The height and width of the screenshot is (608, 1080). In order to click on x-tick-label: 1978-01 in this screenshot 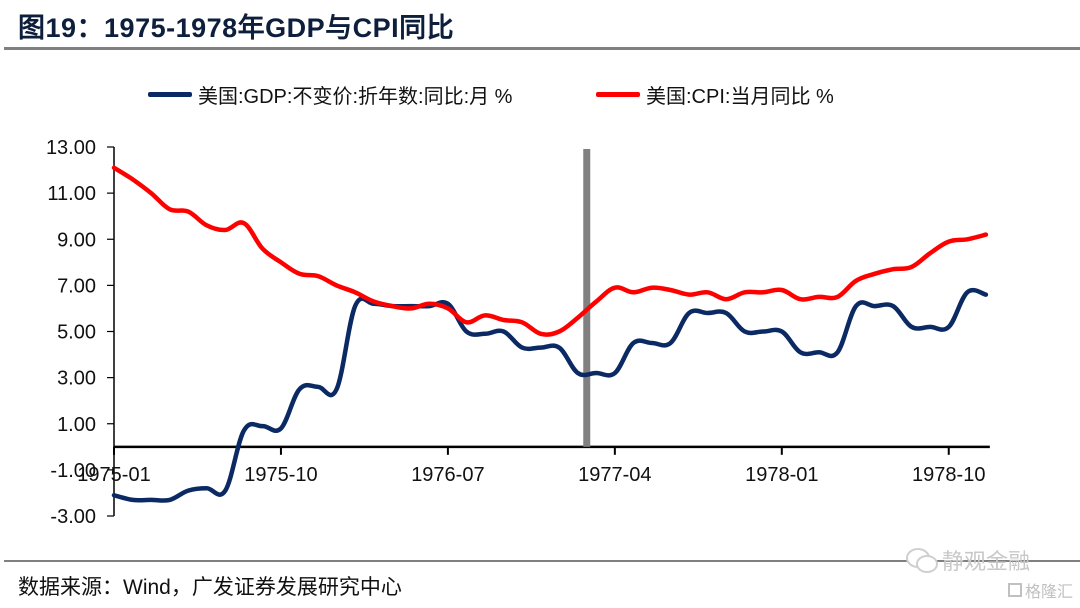, I will do `click(781, 475)`.